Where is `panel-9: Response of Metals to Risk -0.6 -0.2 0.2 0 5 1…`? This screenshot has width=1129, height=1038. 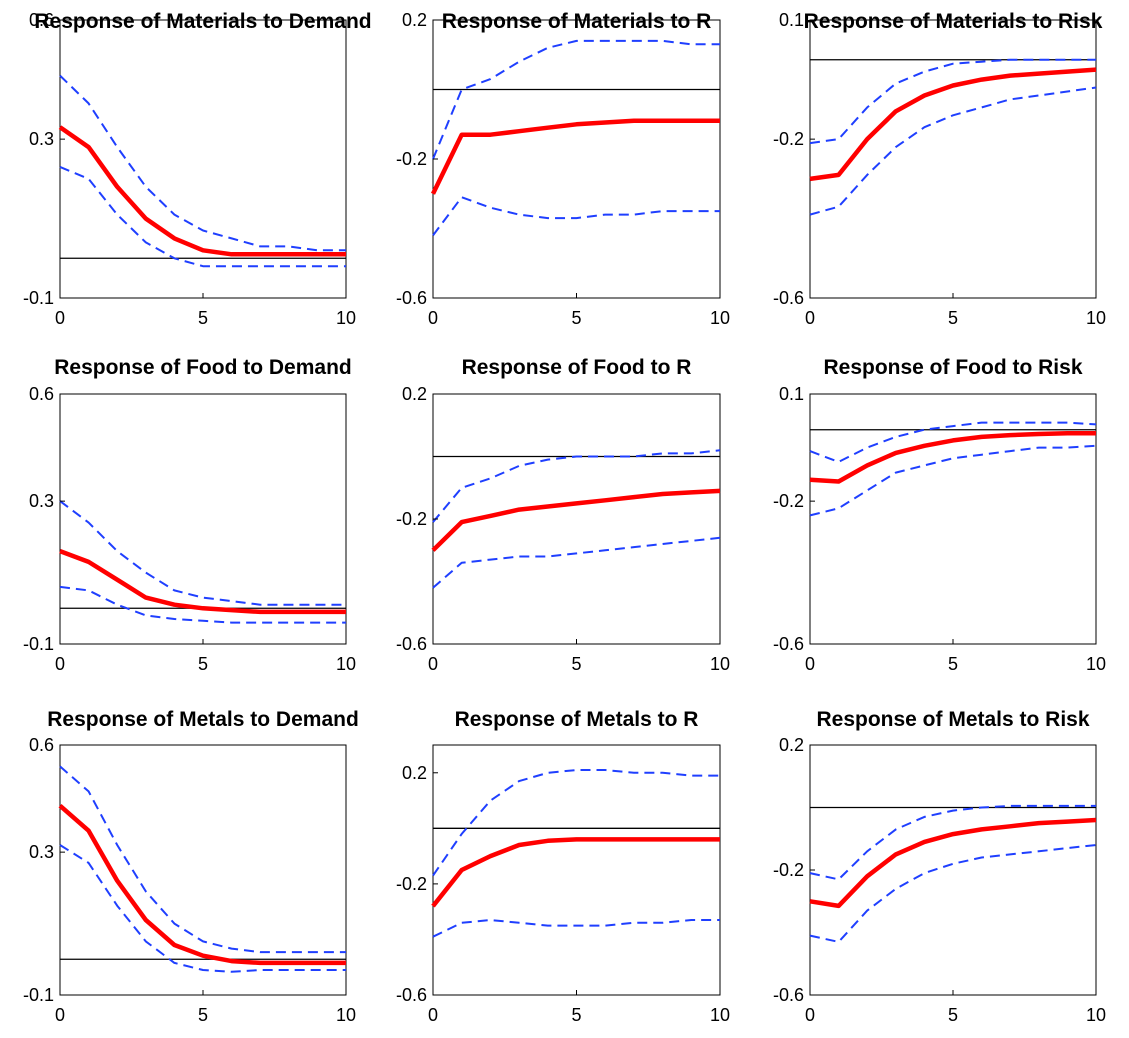
panel-9: Response of Metals to Risk -0.6 -0.2 0.2 0 5 1… is located at coordinates (939, 866).